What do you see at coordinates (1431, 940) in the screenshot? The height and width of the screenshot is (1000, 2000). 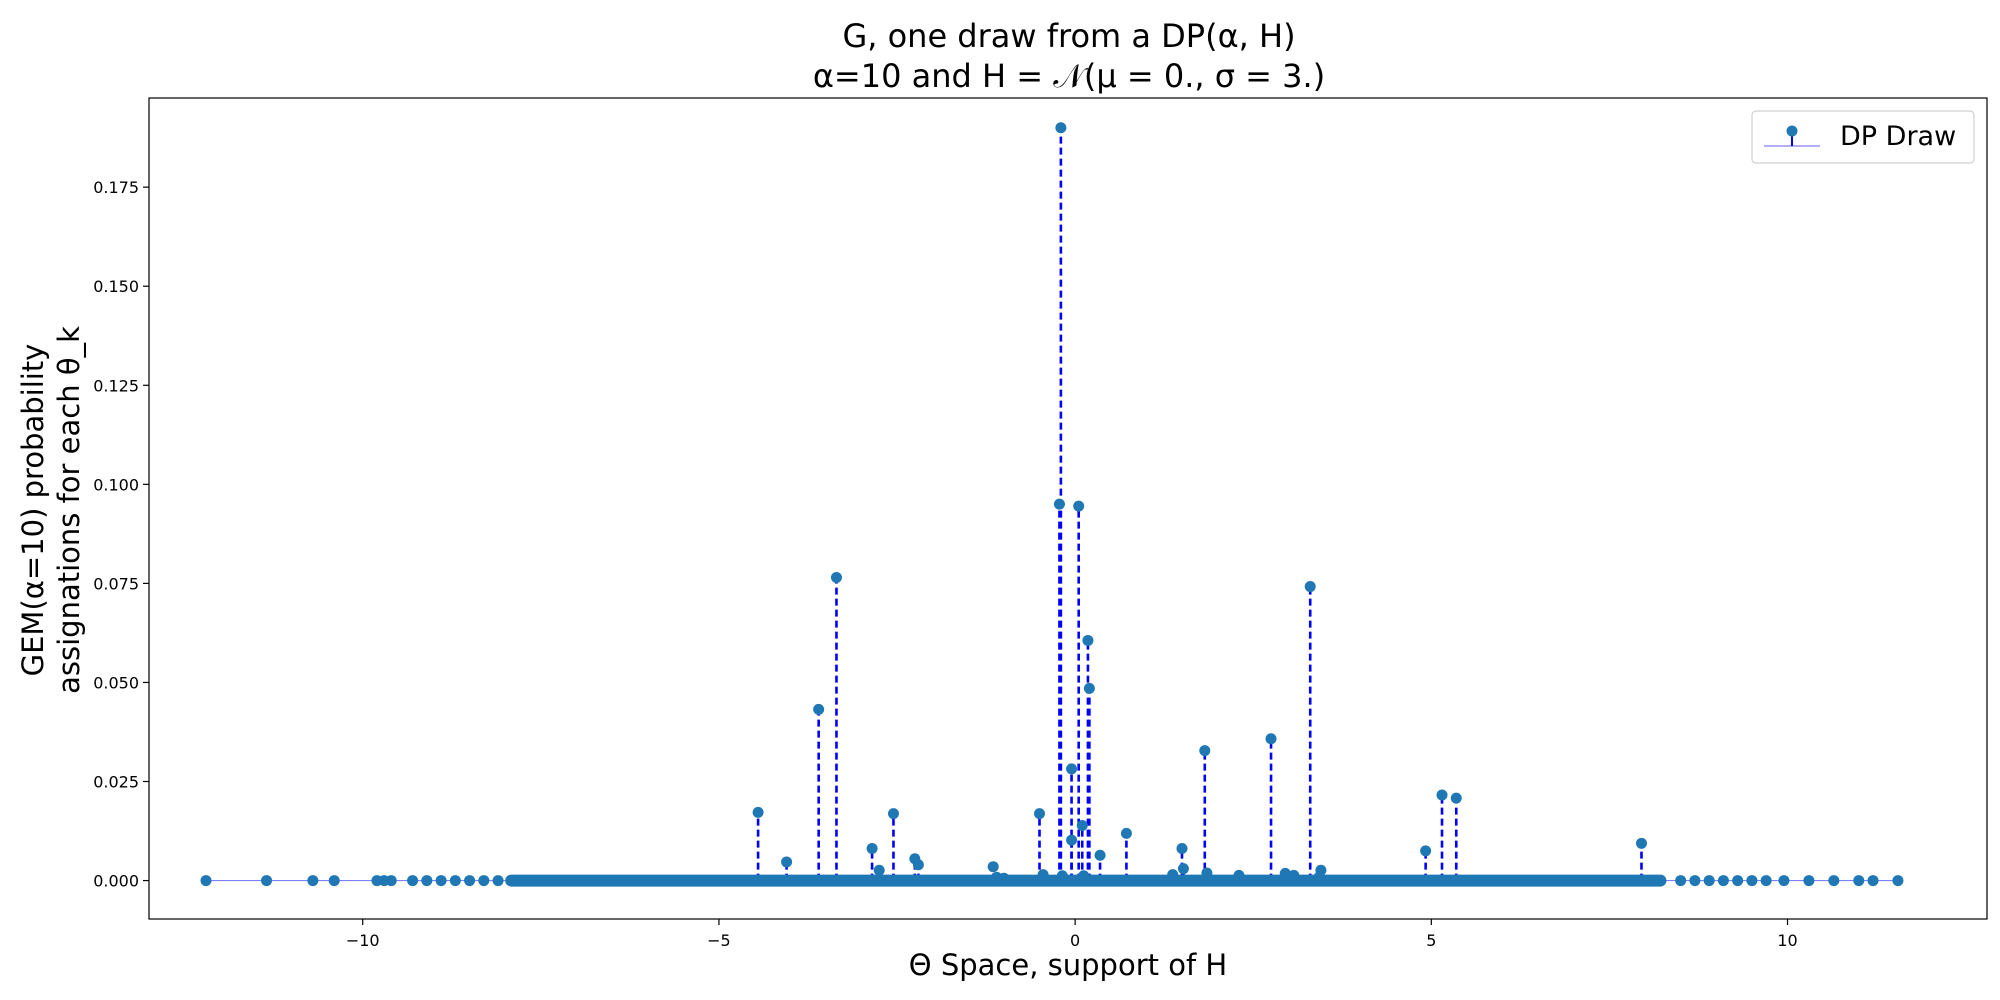 I see `x-tick-label-3: 5` at bounding box center [1431, 940].